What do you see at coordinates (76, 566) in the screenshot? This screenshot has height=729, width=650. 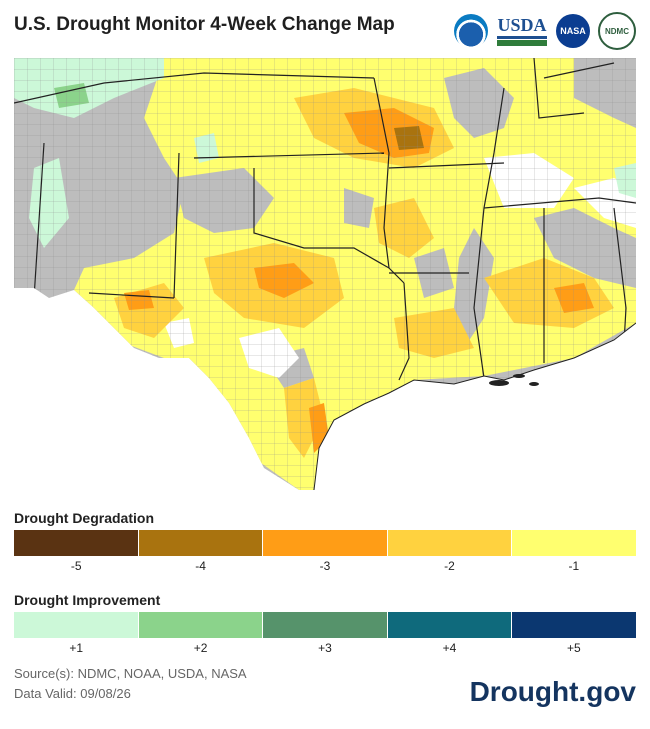 I see `degradation-label-5: -5` at bounding box center [76, 566].